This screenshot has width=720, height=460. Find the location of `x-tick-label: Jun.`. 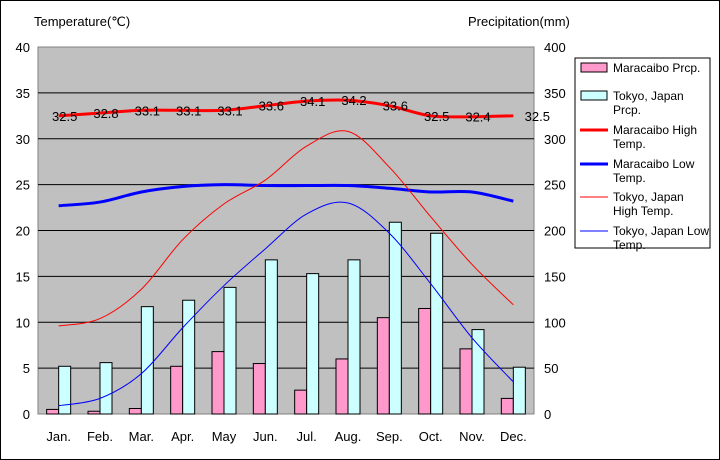

x-tick-label: Jun. is located at coordinates (265, 436).